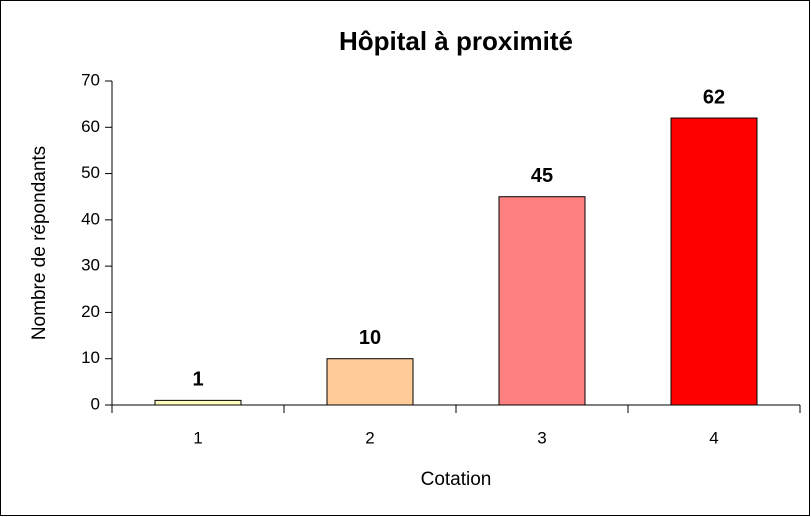  What do you see at coordinates (713, 437) in the screenshot?
I see `x-tick-label: 4` at bounding box center [713, 437].